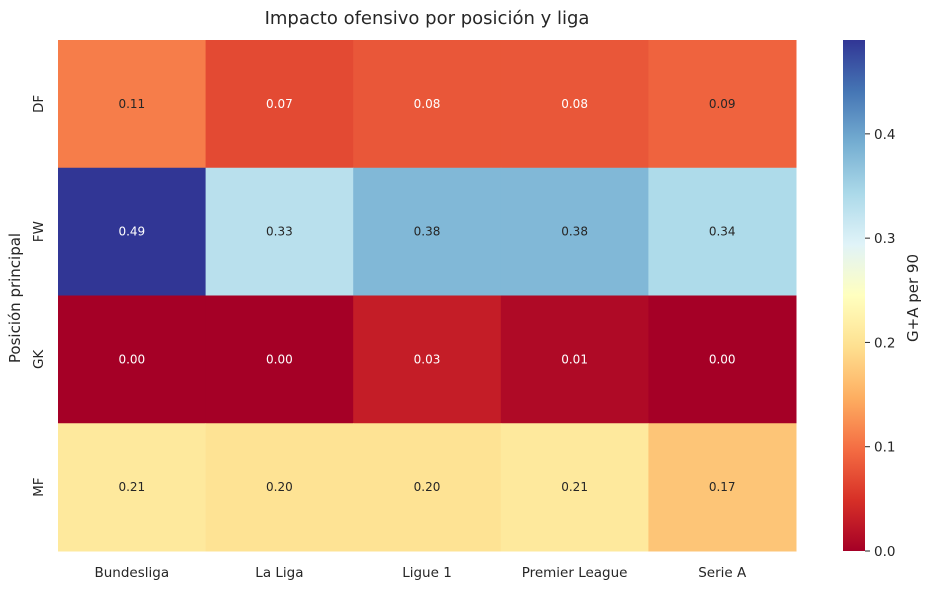 The image size is (932, 589). I want to click on cell-value-label: 0.49, so click(131, 232).